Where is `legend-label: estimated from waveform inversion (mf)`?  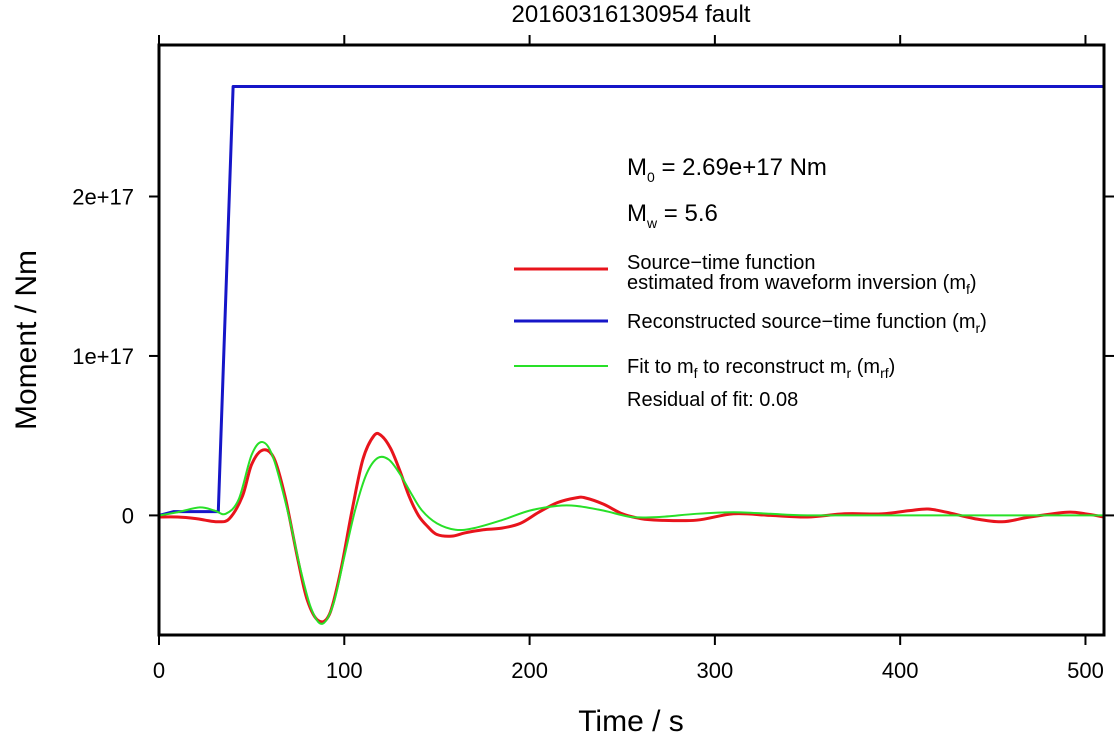
legend-label: estimated from waveform inversion (mf) is located at coordinates (802, 284).